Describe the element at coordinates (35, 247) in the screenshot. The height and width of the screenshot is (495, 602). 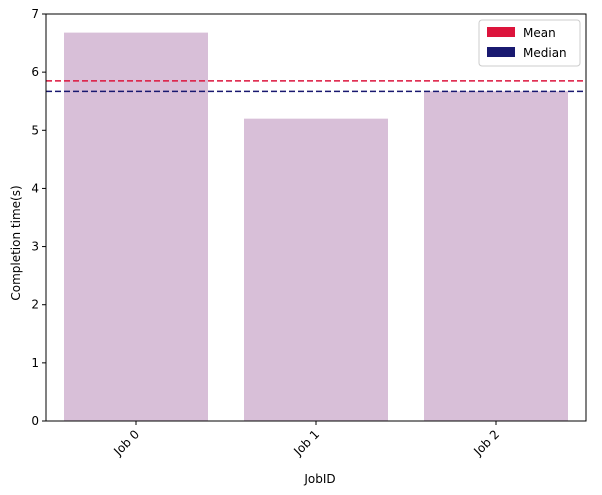
I see `y-tick-label: 3` at that location.